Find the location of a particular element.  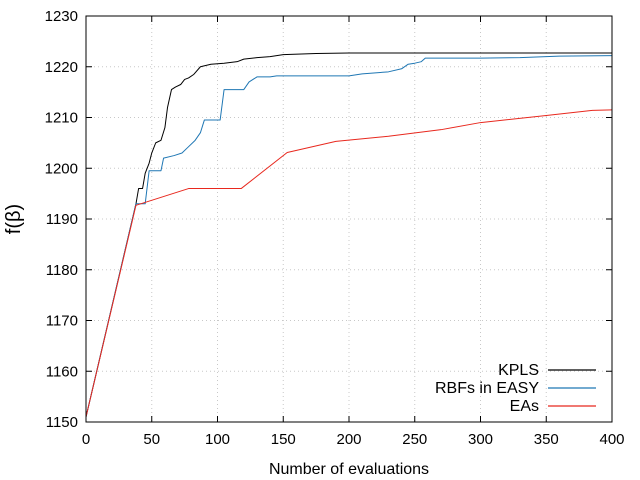

y-tick-label: 1220 is located at coordinates (61, 67).